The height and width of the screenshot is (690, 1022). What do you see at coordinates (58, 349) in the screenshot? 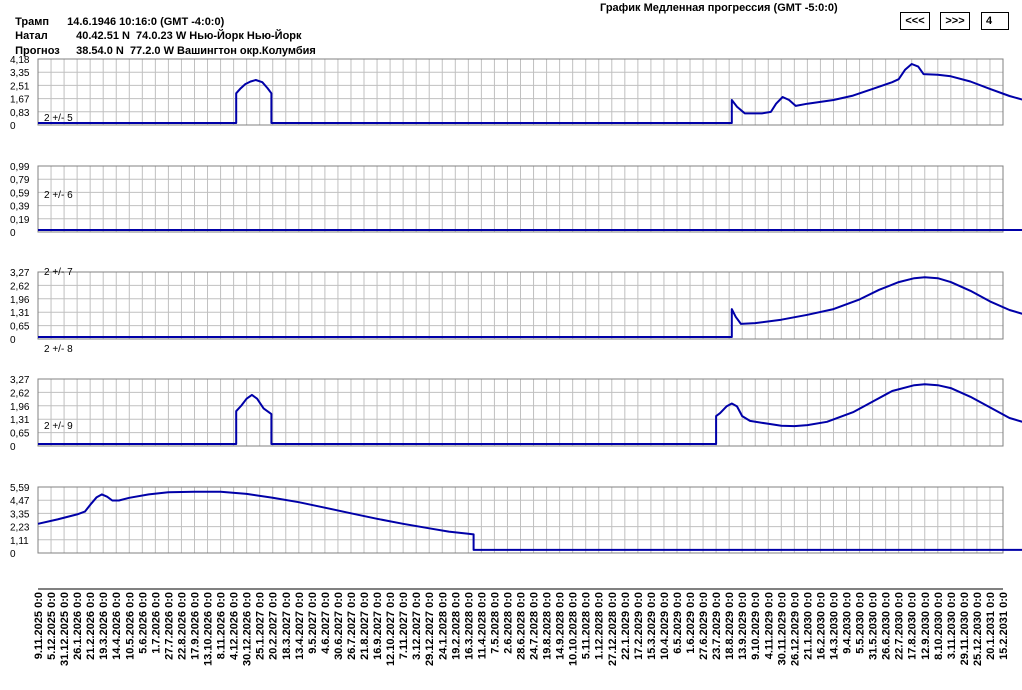
I see `panel-label: 2 +/- 8` at bounding box center [58, 349].